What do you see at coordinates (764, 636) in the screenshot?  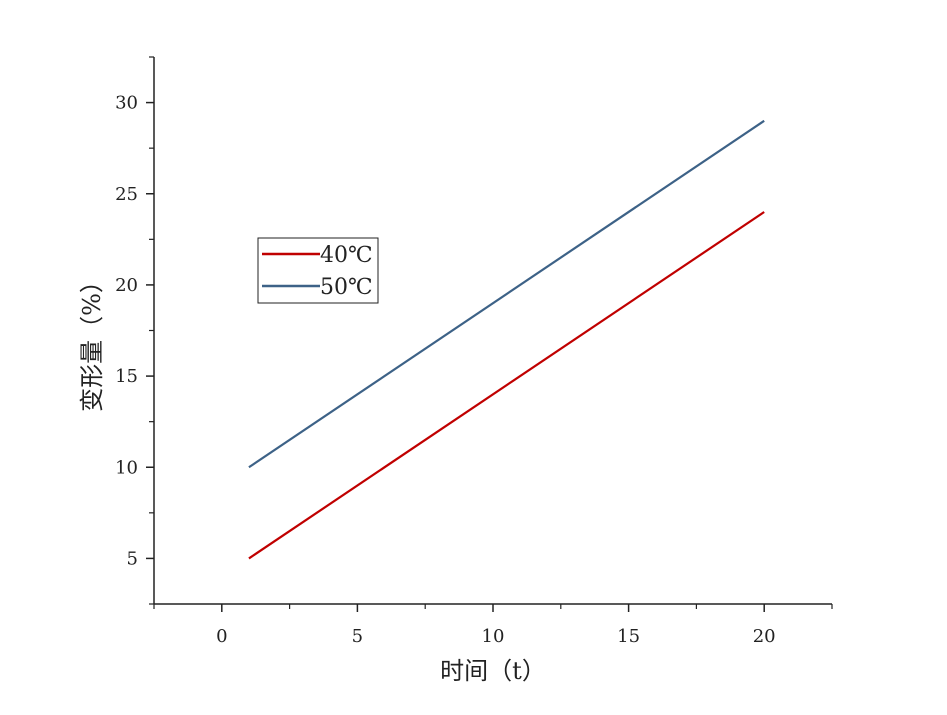 I see `x-tick-label: 20` at bounding box center [764, 636].